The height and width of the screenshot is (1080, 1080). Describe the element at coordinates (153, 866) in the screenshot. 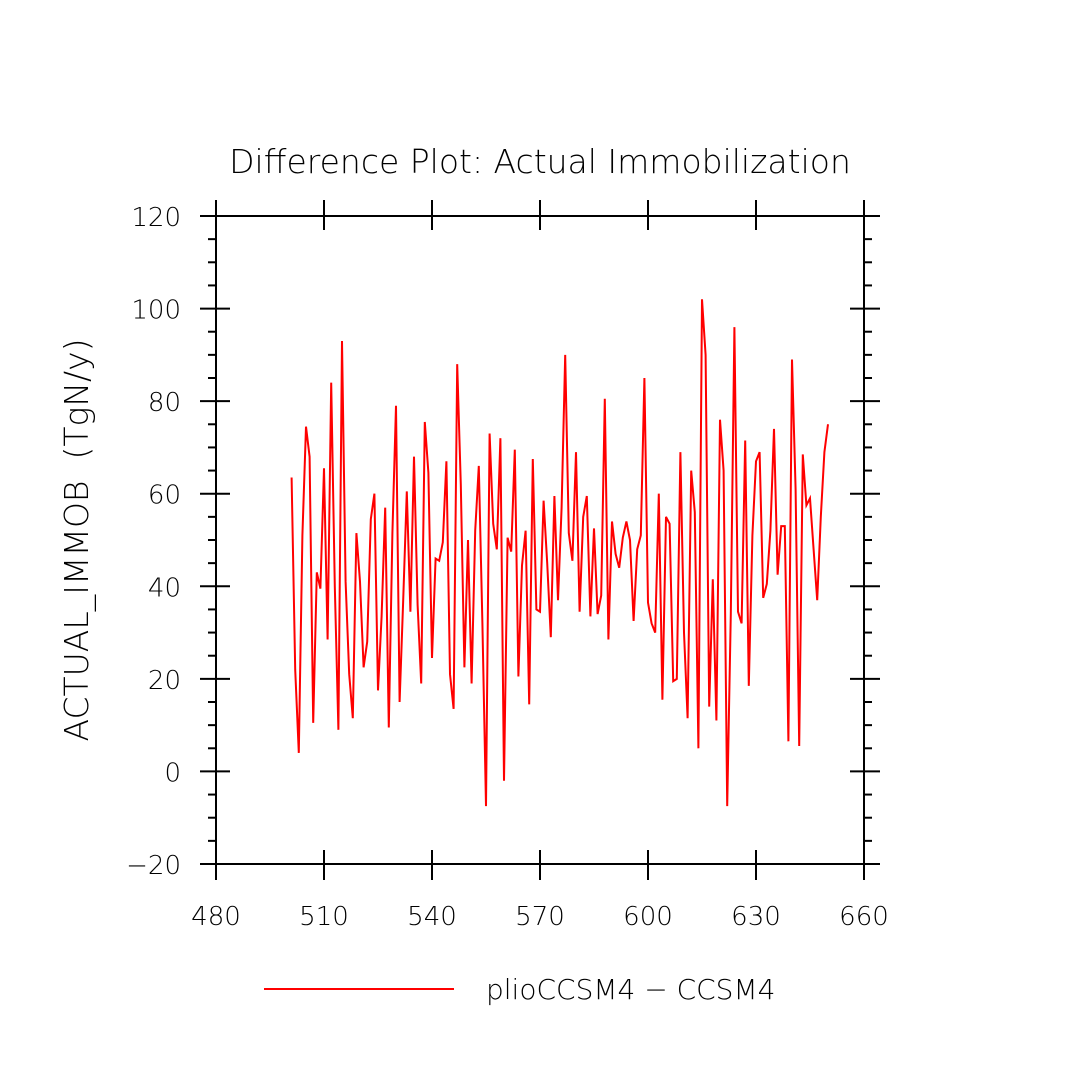

I see `y-tick-label: −20` at that location.